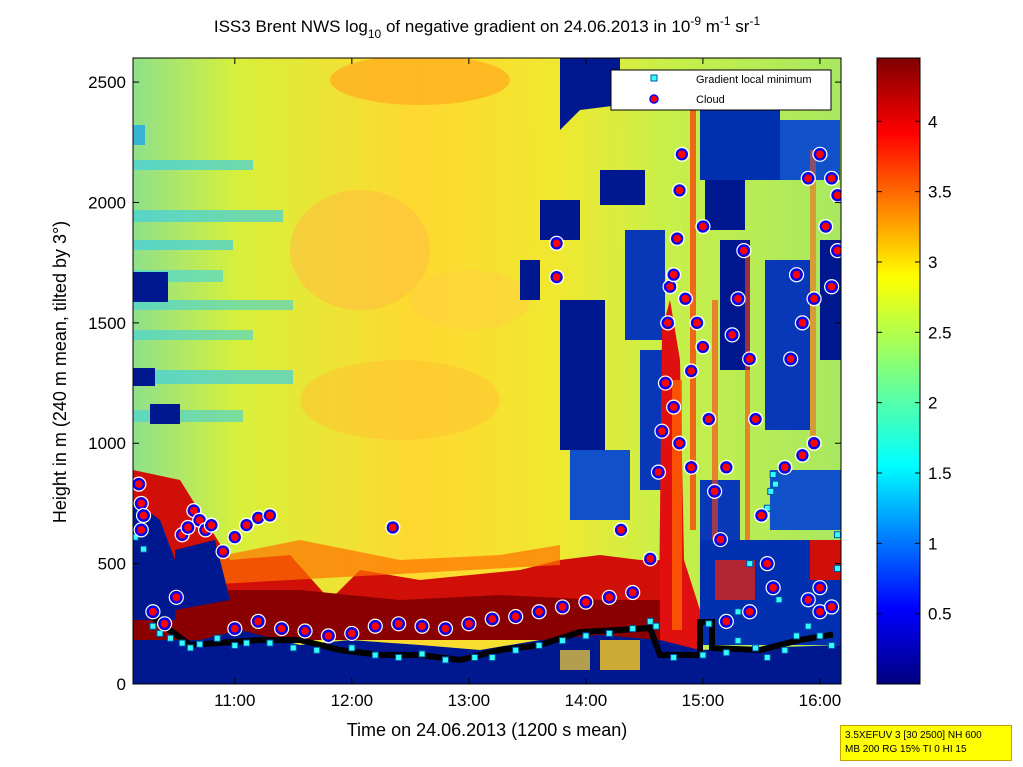 This screenshot has width=1023, height=767. I want to click on legend-marker-cloud, so click(654, 99).